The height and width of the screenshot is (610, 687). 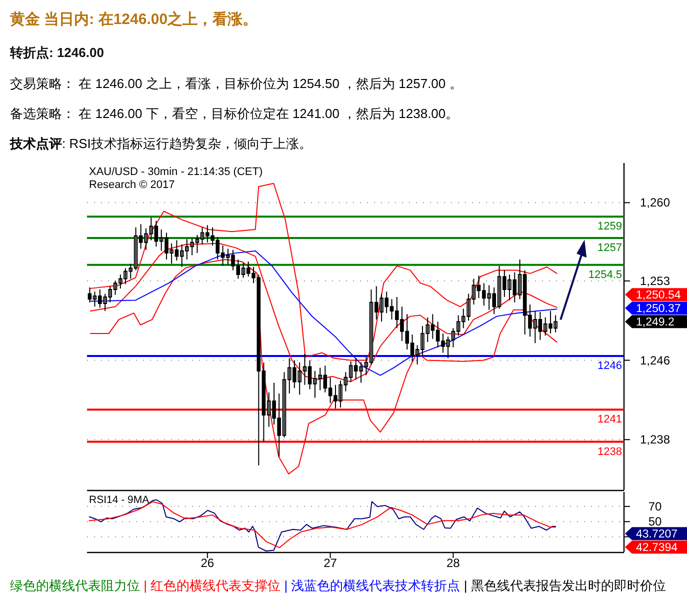 I want to click on y-tick-label: 70, so click(x=655, y=506).